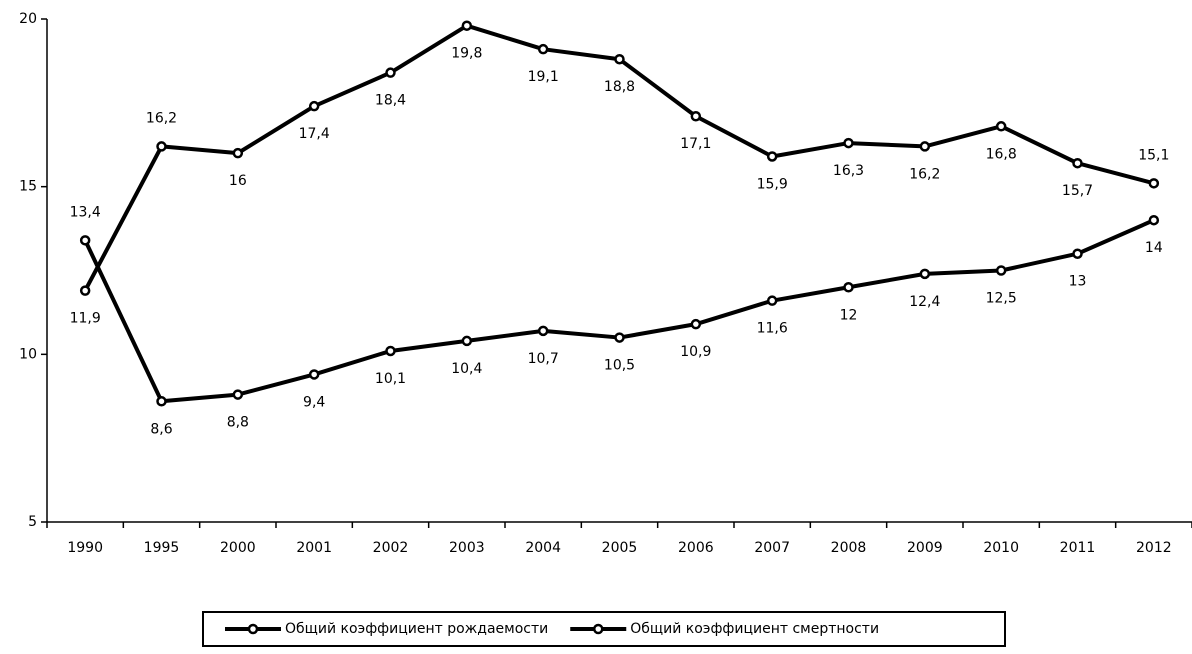 This screenshot has width=1192, height=654. I want to click on x-tick-label: 2011, so click(1078, 548).